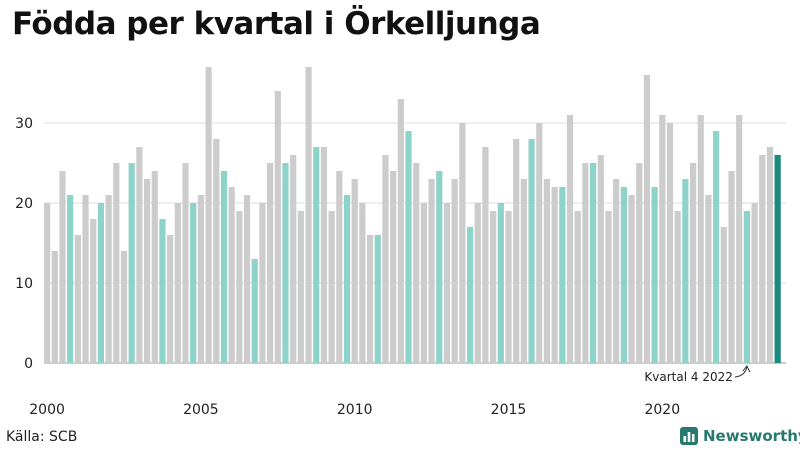 This screenshot has width=800, height=450. I want to click on x-axis-ticks: 2000 2005 2010 2015 2020, so click(354, 410).